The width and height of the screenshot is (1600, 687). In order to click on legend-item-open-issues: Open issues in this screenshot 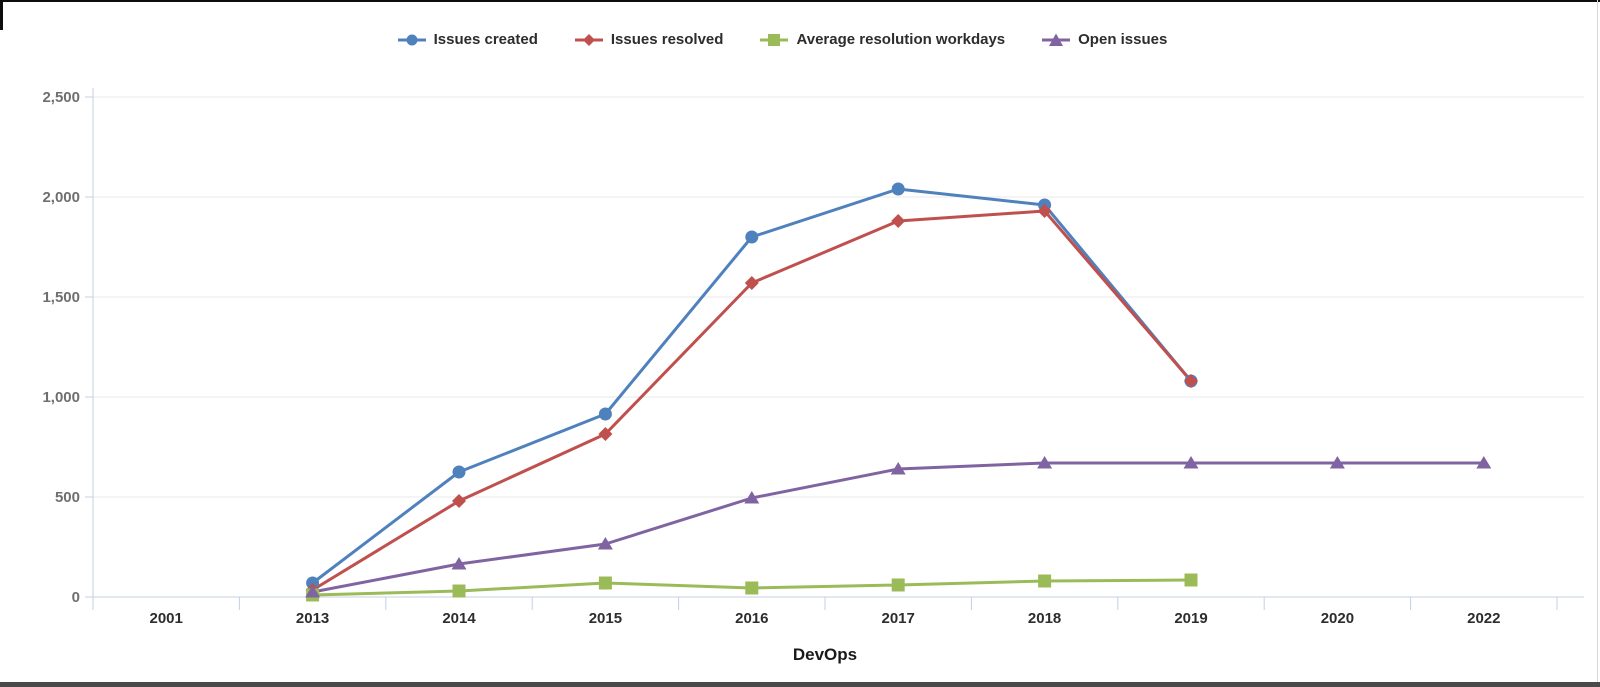, I will do `click(1104, 39)`.